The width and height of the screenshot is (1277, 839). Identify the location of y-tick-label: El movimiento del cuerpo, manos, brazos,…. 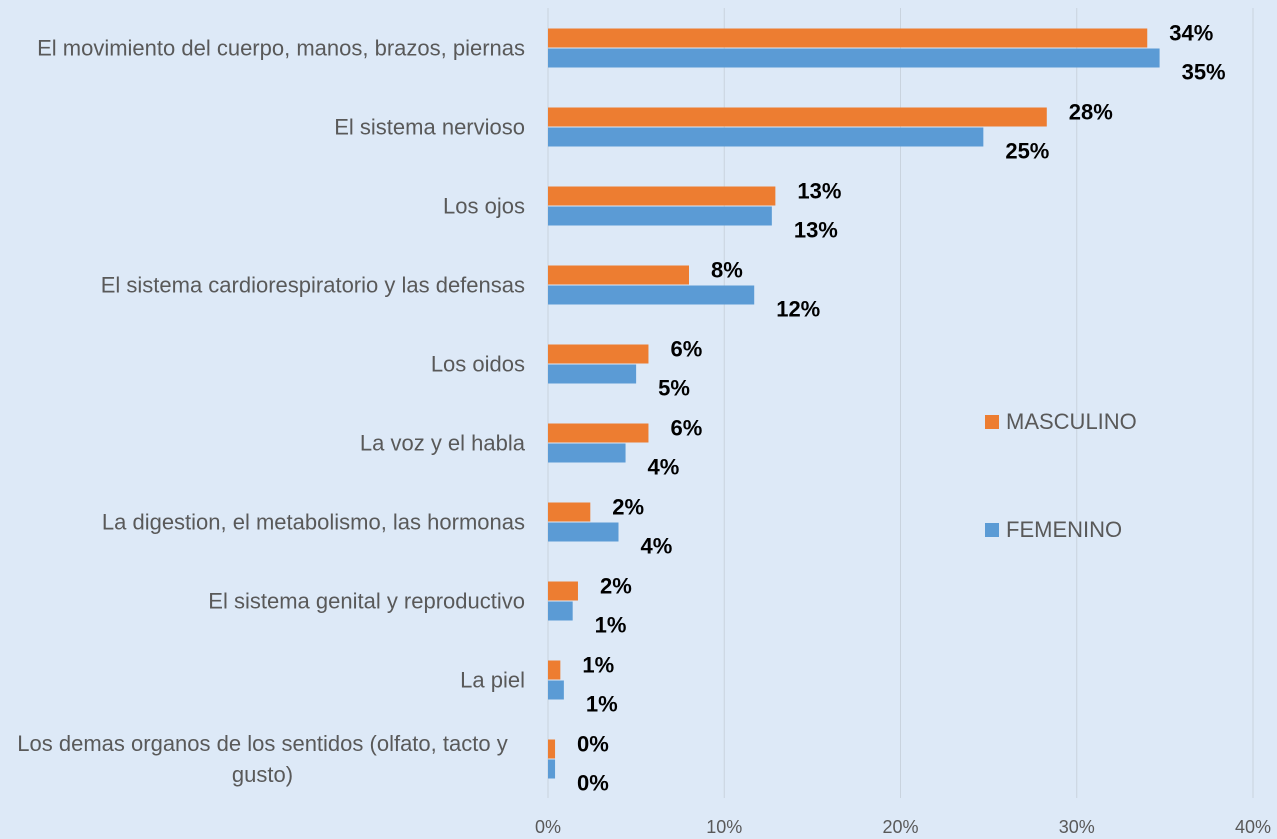
(281, 47).